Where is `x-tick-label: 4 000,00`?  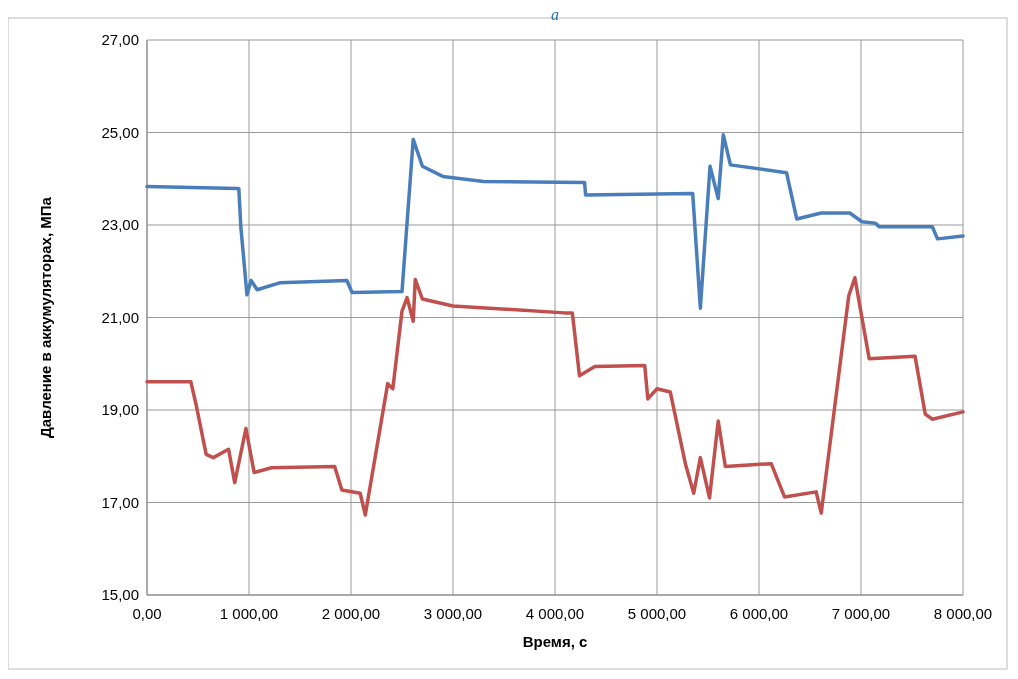 x-tick-label: 4 000,00 is located at coordinates (555, 613).